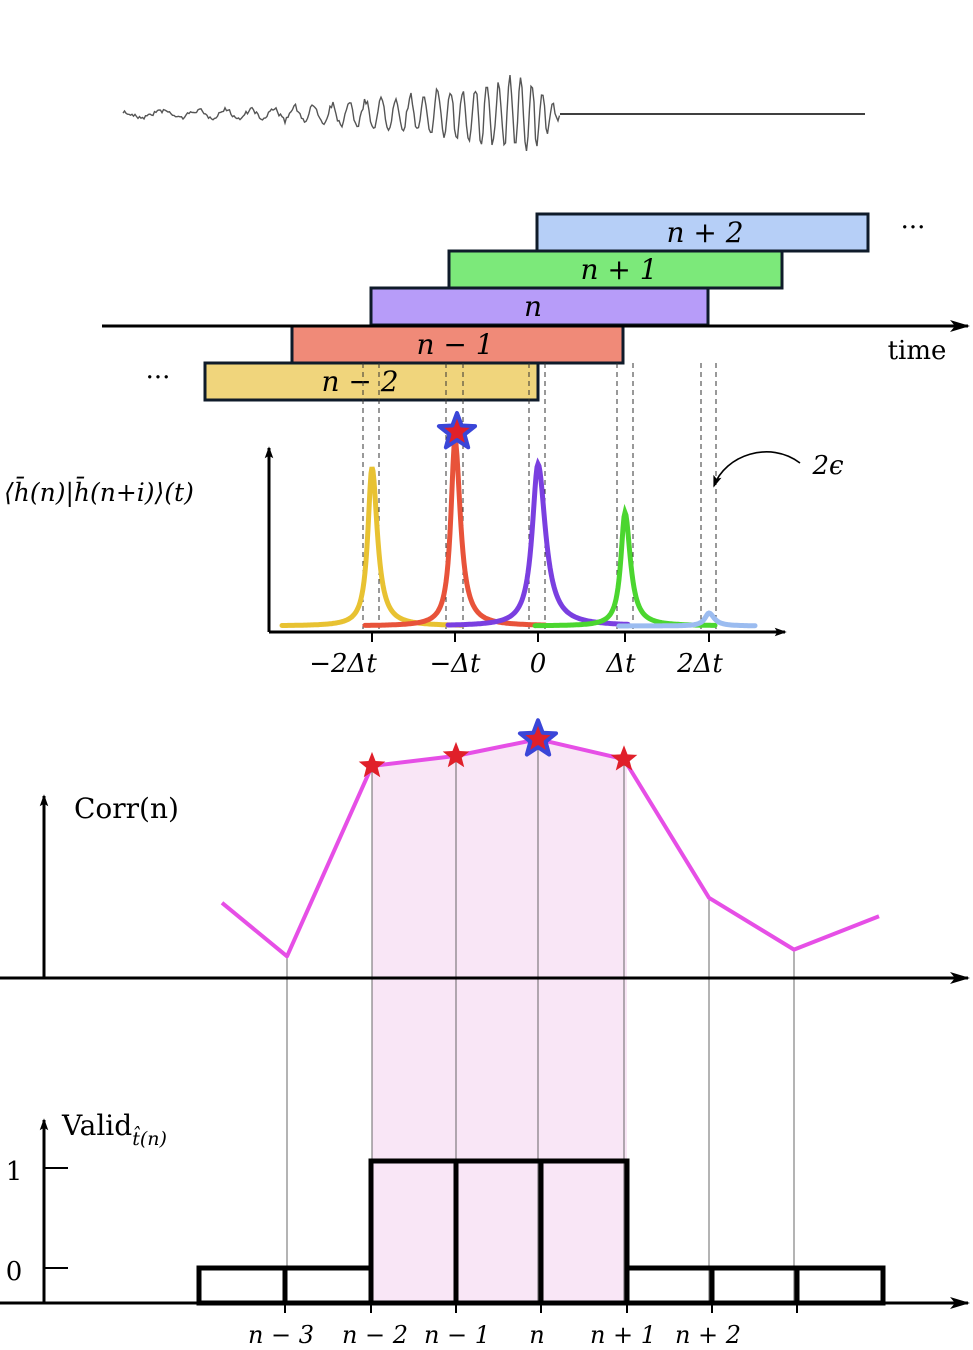 The image size is (973, 1350). Describe the element at coordinates (454, 344) in the screenshot. I see `segment-label: n − 1` at that location.